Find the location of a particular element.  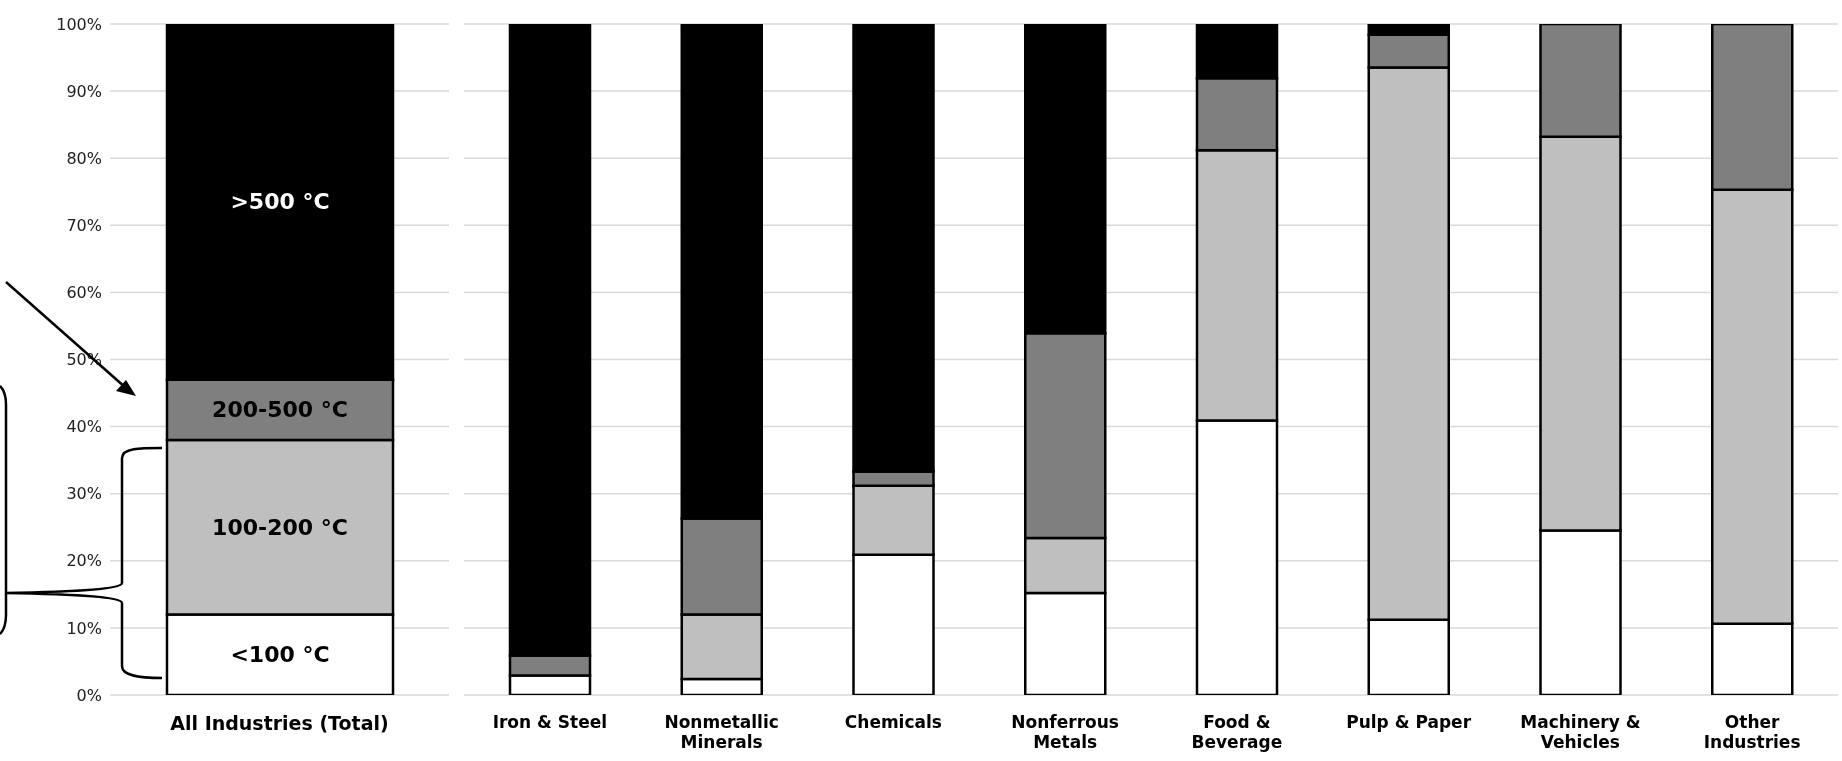

y-tick-label: 80% is located at coordinates (84, 158).